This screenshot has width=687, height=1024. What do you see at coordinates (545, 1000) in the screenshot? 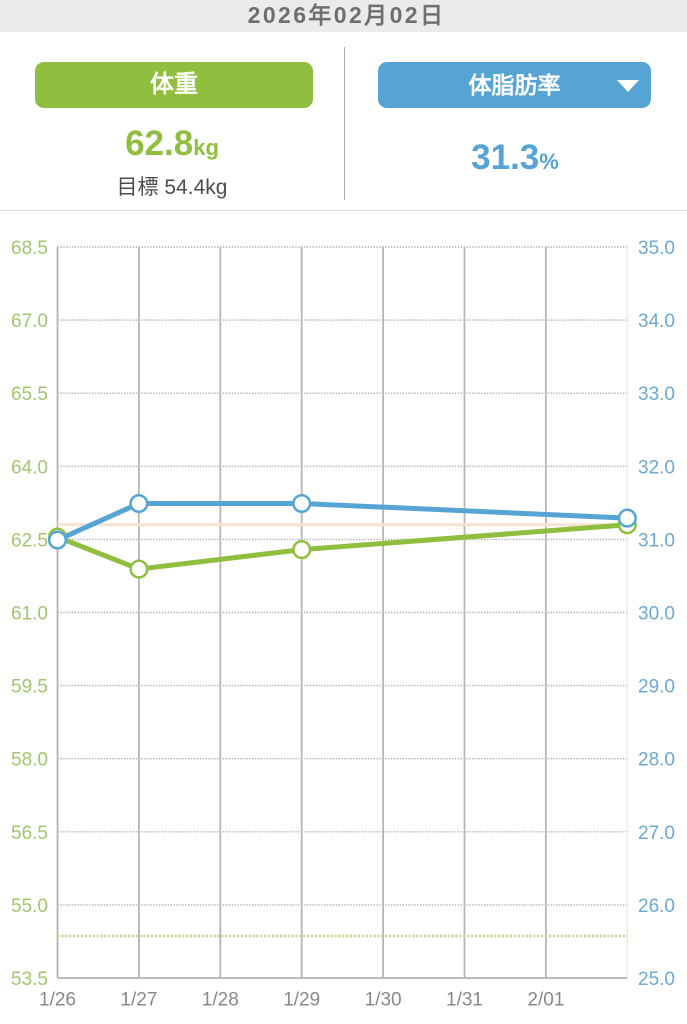
I see `svg-text: 2/01` at bounding box center [545, 1000].